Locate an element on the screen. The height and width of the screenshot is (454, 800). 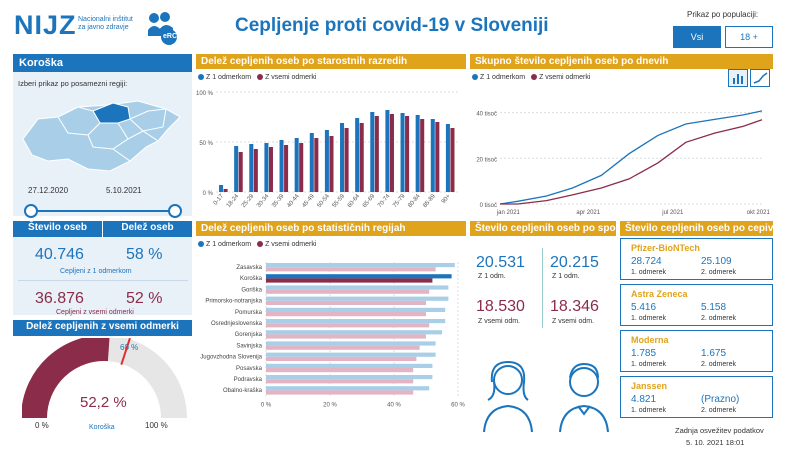
gauge-value: 52,2 % is located at coordinates (103, 402).